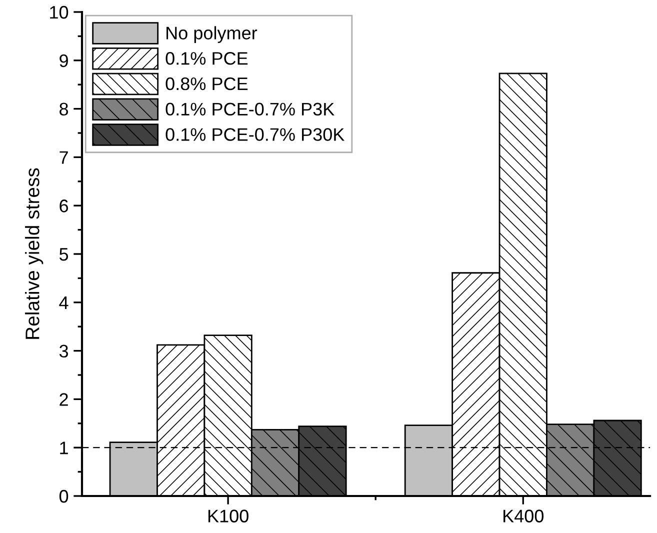 Image resolution: width=657 pixels, height=533 pixels. What do you see at coordinates (207, 83) in the screenshot?
I see `legend-label: 0.8% PCE` at bounding box center [207, 83].